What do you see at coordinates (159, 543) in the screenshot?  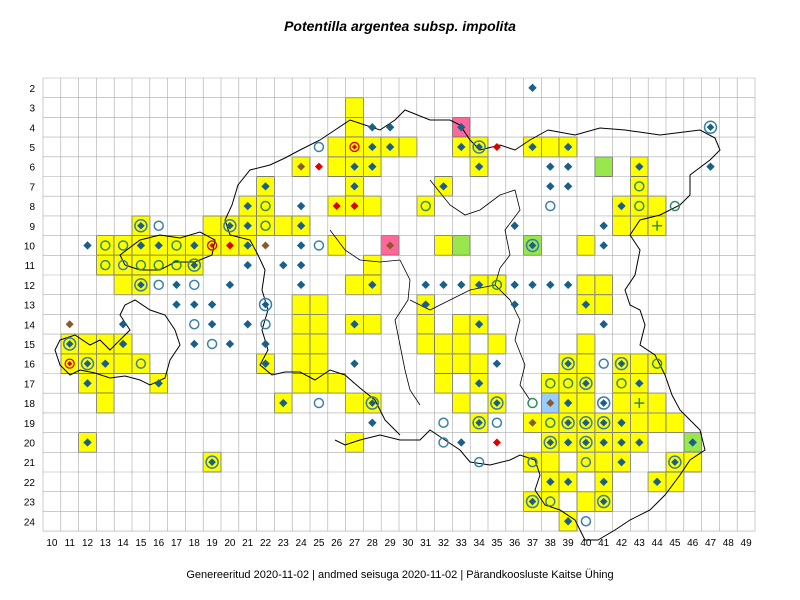 I see `x-tick-label: 16` at bounding box center [159, 543].